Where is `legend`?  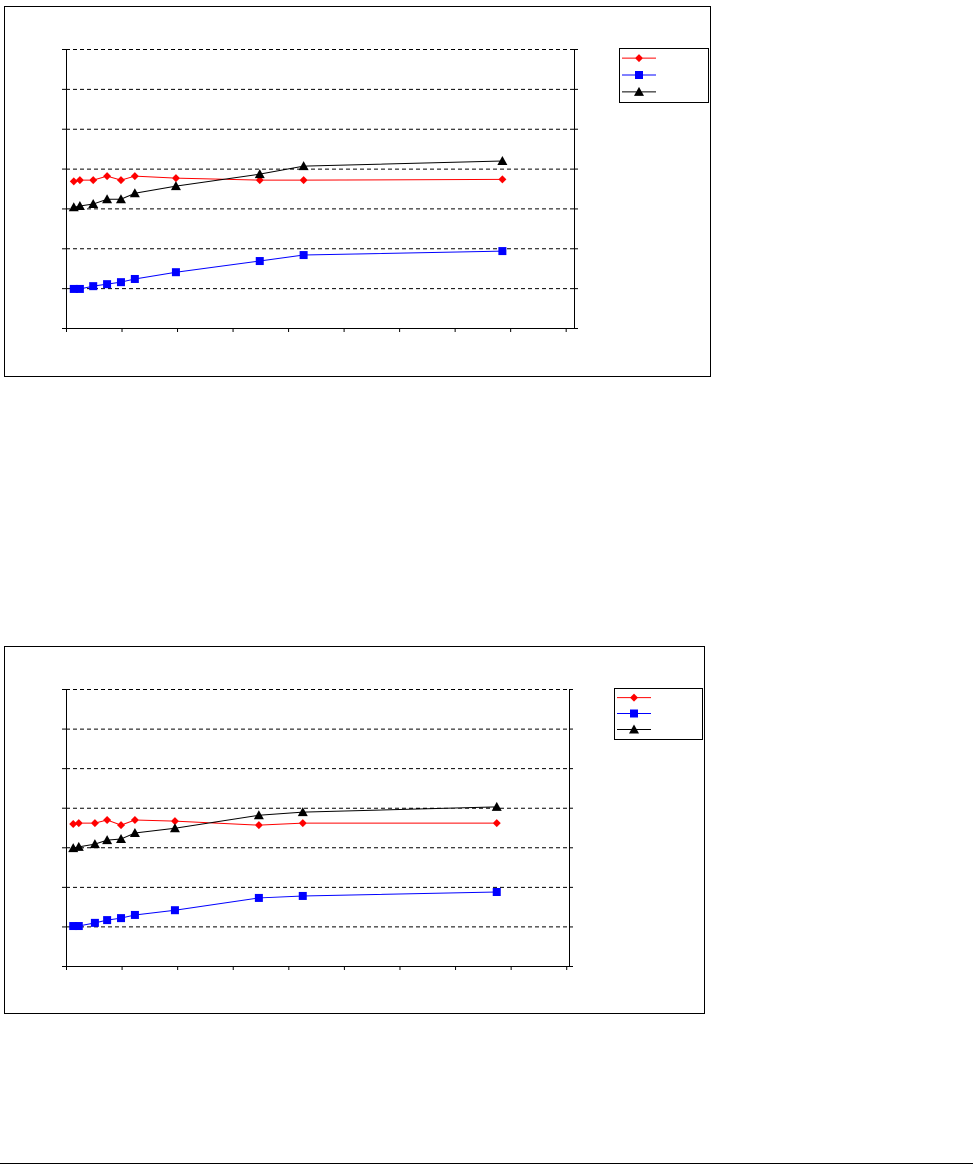 legend is located at coordinates (664, 75).